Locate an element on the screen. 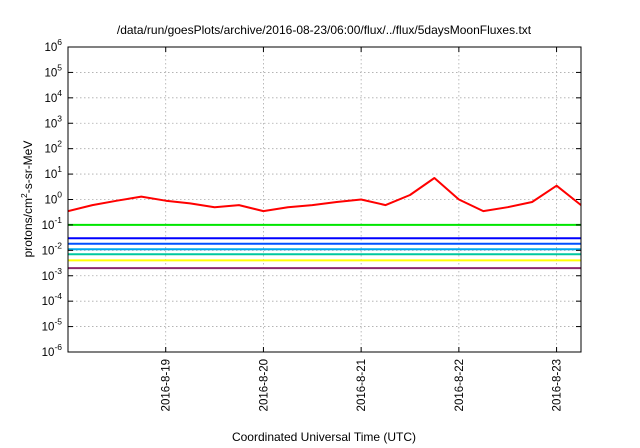  y-tick-label: 10⁻³ is located at coordinates (52, 274).